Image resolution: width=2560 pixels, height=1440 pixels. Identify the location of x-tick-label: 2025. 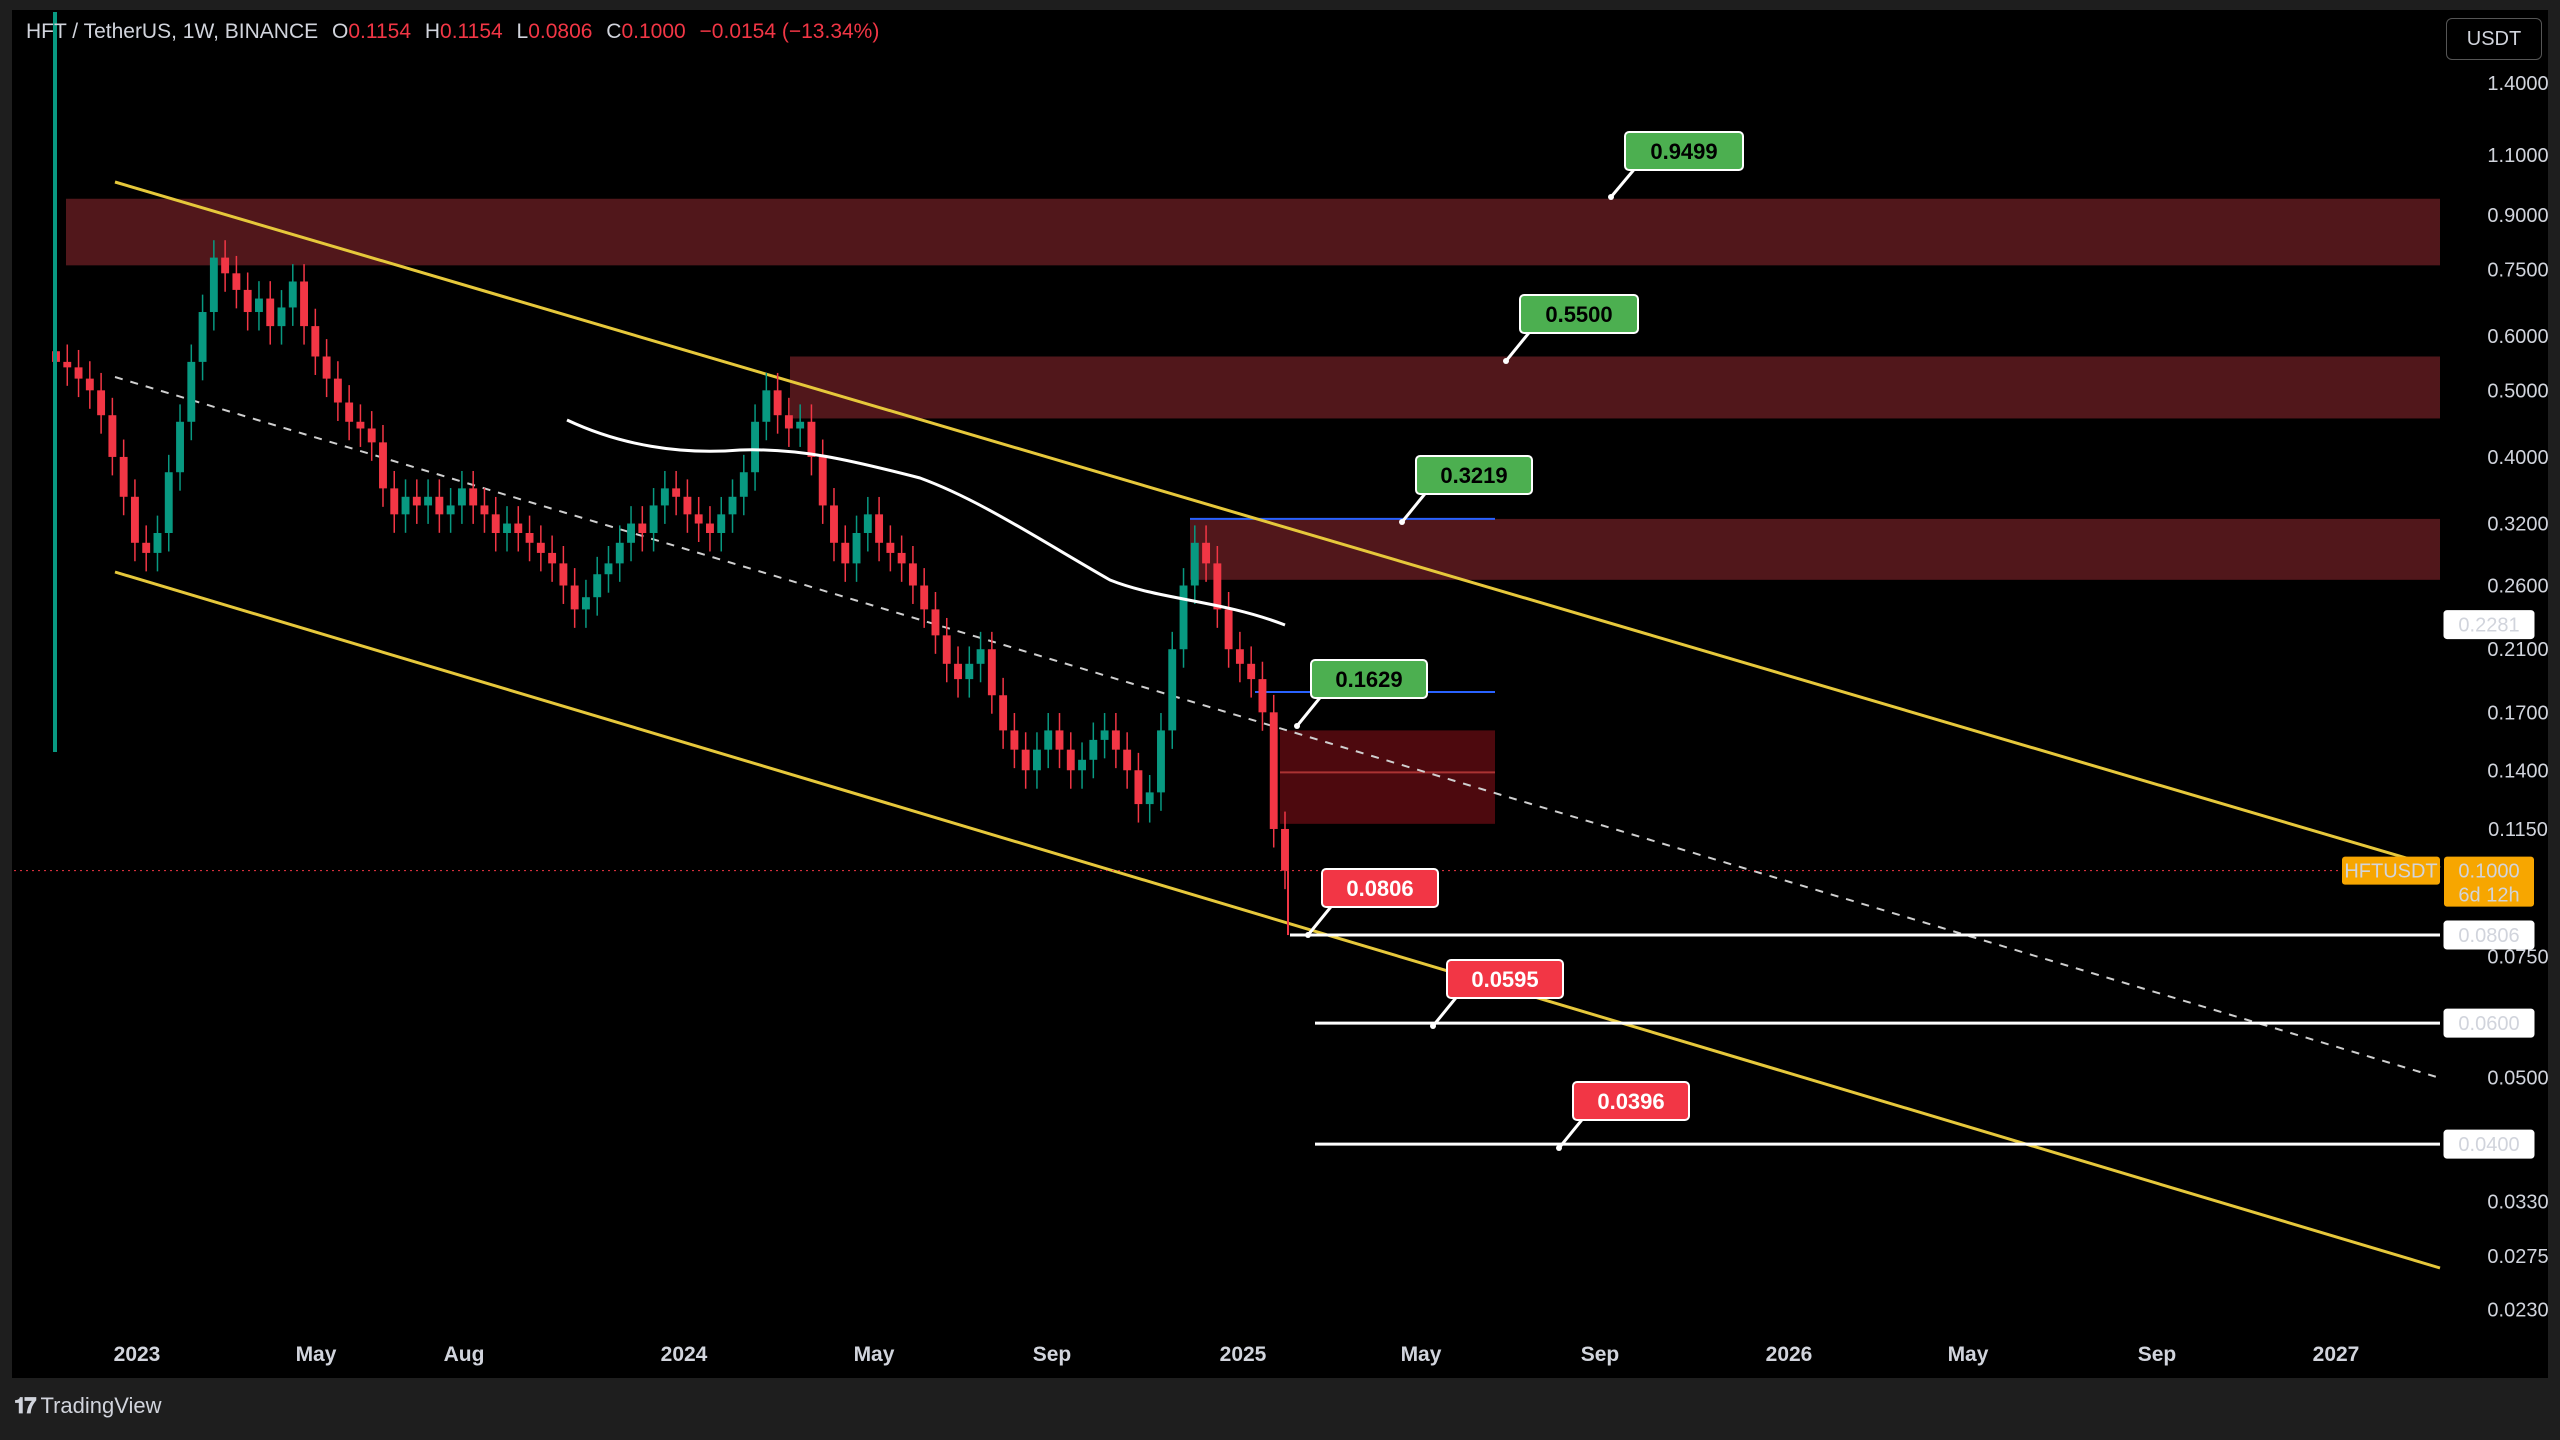
(1243, 1354).